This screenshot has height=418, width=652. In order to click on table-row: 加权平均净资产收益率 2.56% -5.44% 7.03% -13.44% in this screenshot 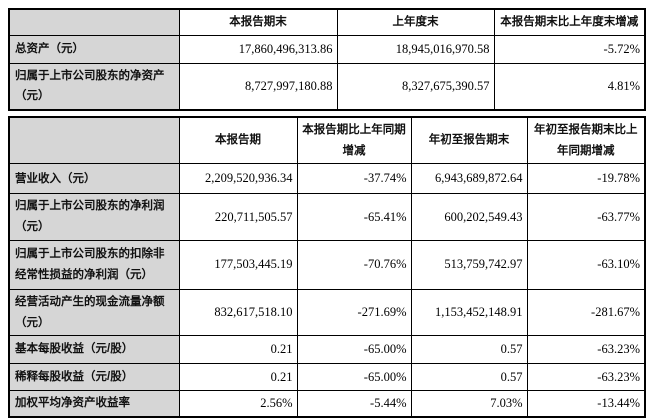, I will do `click(327, 404)`.